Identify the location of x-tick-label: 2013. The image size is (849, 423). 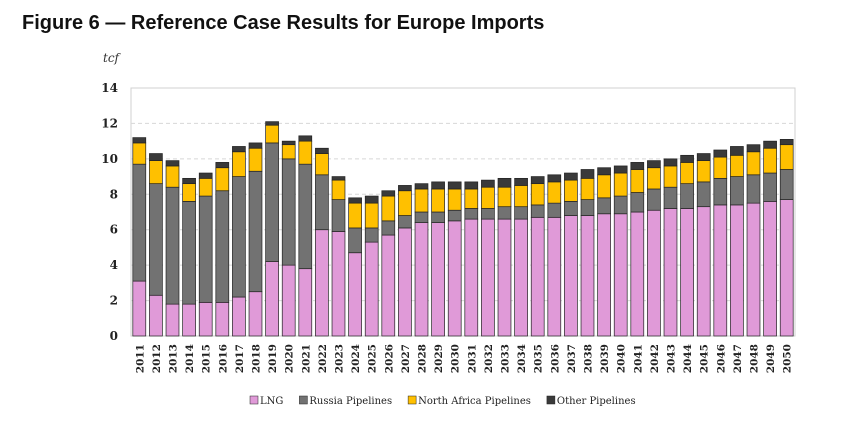
(174, 358).